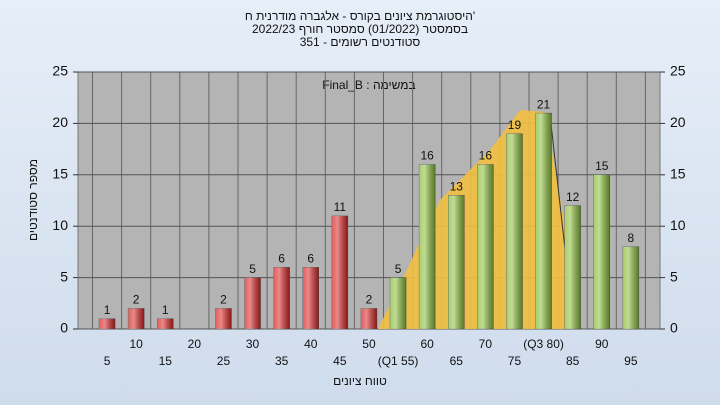  Describe the element at coordinates (369, 344) in the screenshot. I see `x-tick-label: 50` at that location.